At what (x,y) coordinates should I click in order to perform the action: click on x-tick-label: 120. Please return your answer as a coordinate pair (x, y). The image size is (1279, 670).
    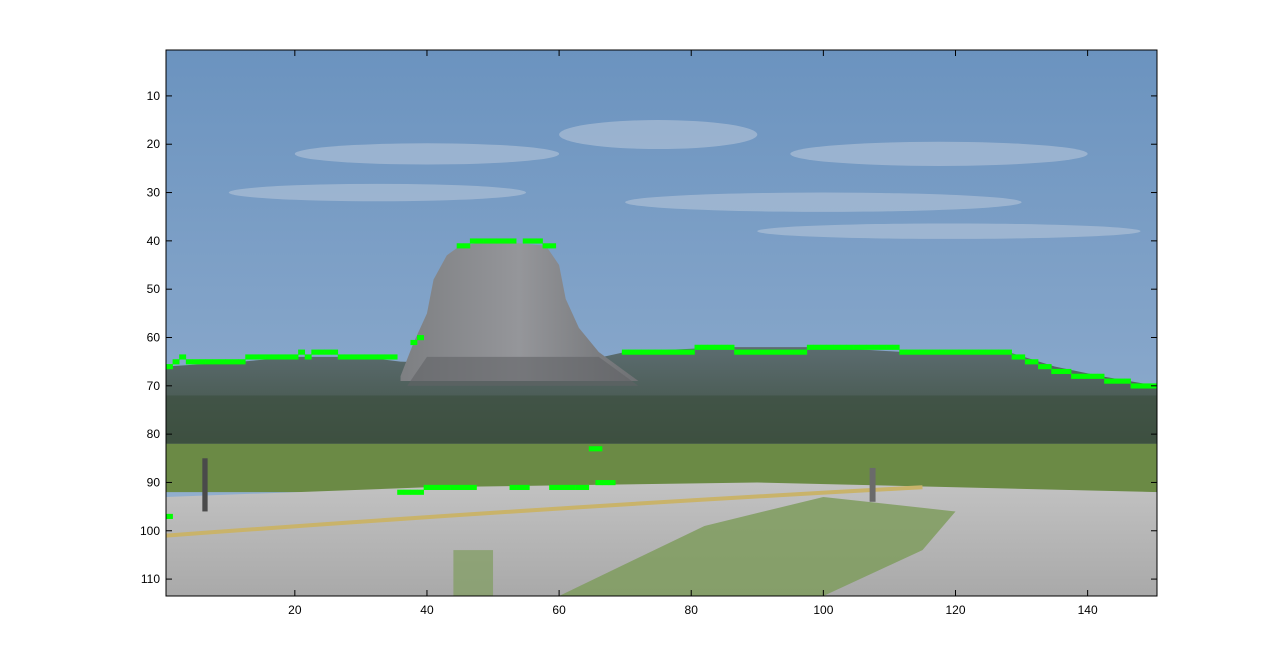
    Looking at the image, I should click on (955, 610).